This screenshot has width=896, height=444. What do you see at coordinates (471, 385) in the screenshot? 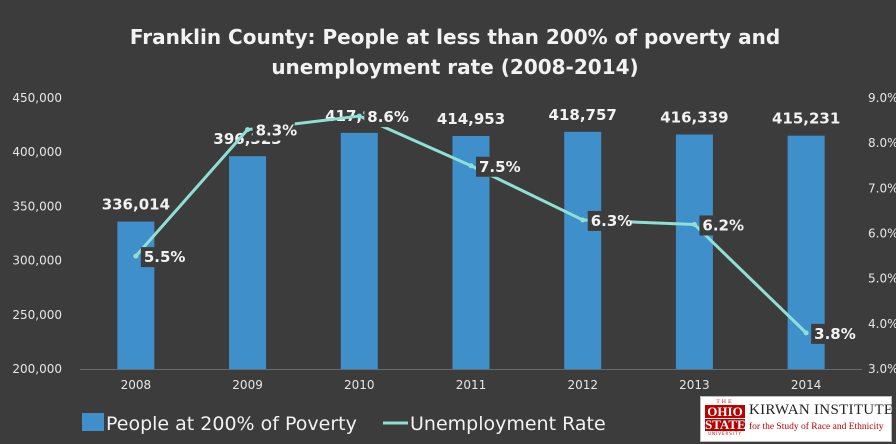
I see `x-tick-label: 2011` at bounding box center [471, 385].